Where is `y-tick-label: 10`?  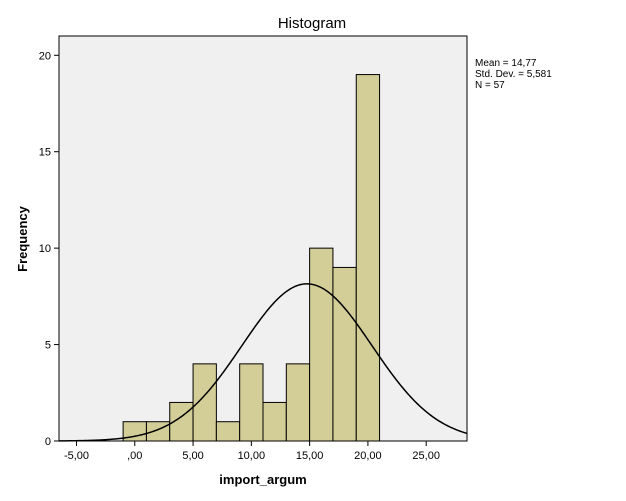
y-tick-label: 10 is located at coordinates (45, 249).